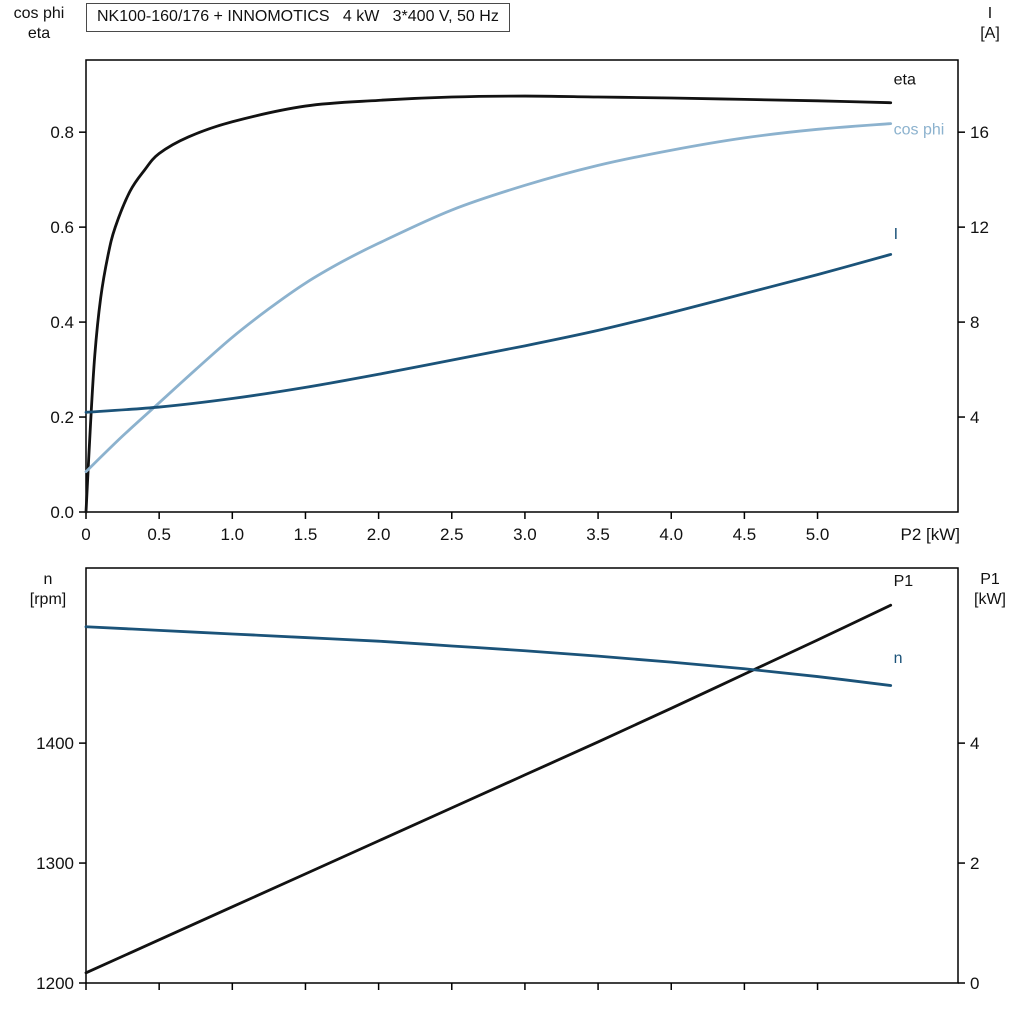  Describe the element at coordinates (55, 743) in the screenshot. I see `left-tick-label: 1400` at that location.